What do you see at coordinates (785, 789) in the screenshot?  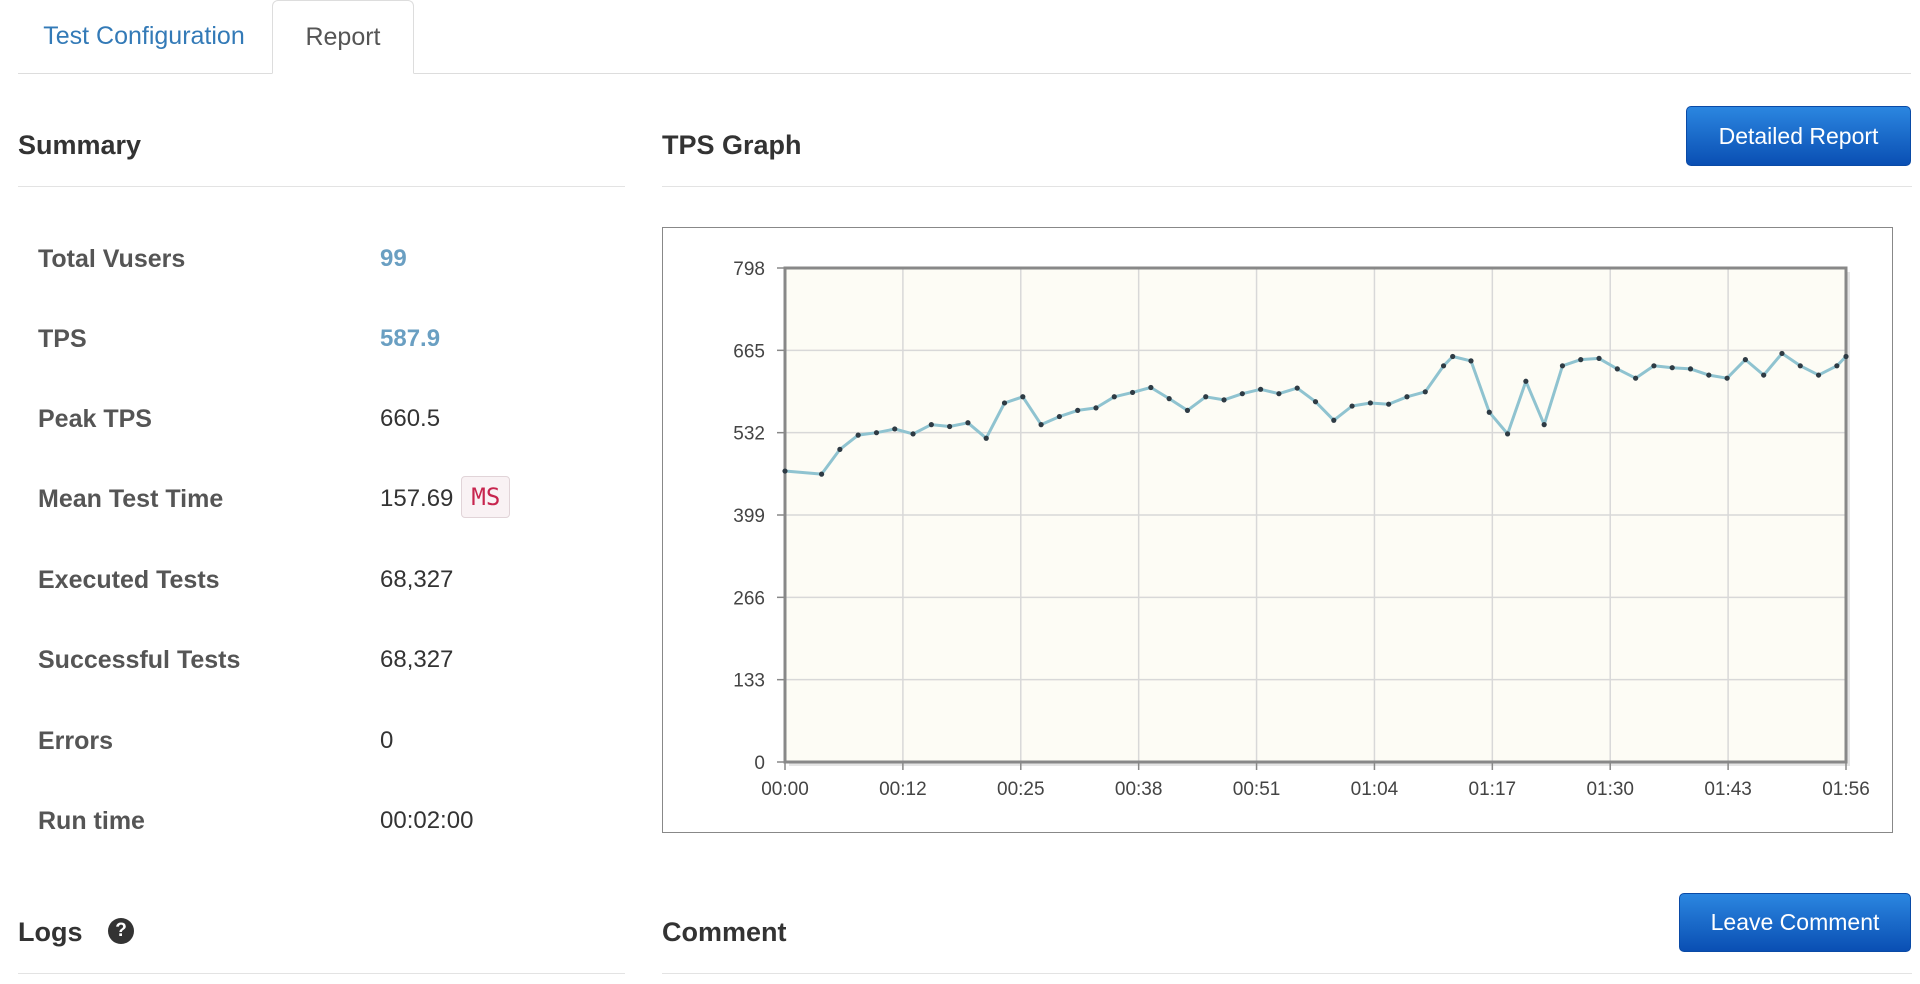 I see `x-tick-label: 00:00` at bounding box center [785, 789].